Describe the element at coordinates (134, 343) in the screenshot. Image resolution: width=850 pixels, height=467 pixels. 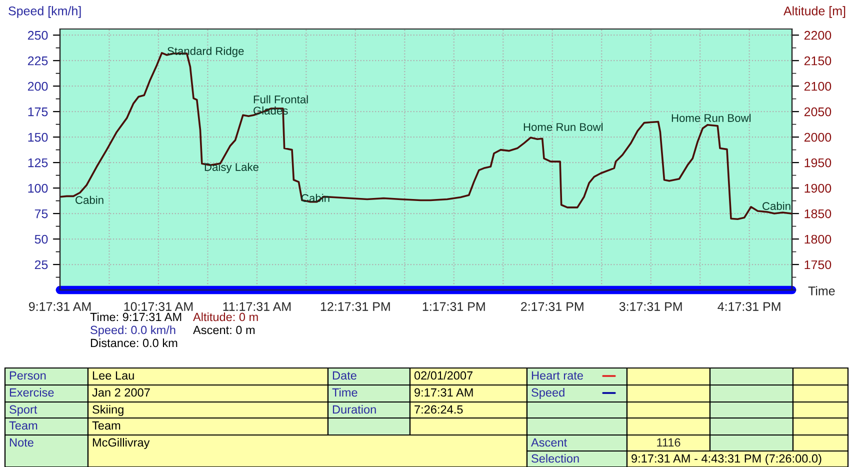
I see `text: Distance: 0.0 km` at that location.